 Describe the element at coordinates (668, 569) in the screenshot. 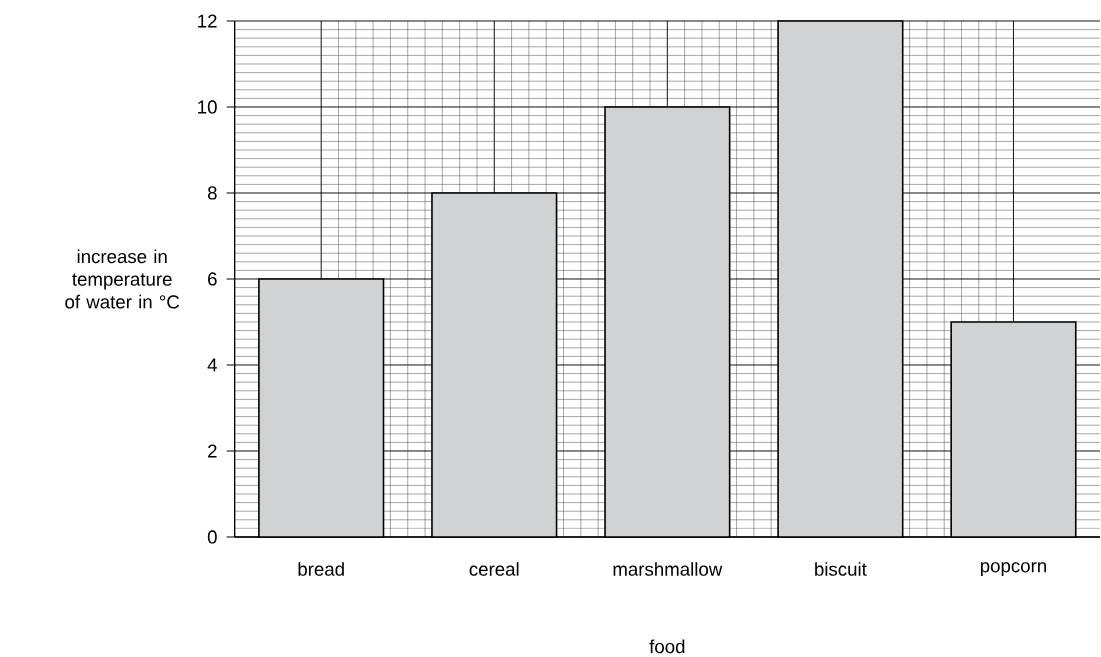

I see `x-tick-label: marshmallow` at that location.